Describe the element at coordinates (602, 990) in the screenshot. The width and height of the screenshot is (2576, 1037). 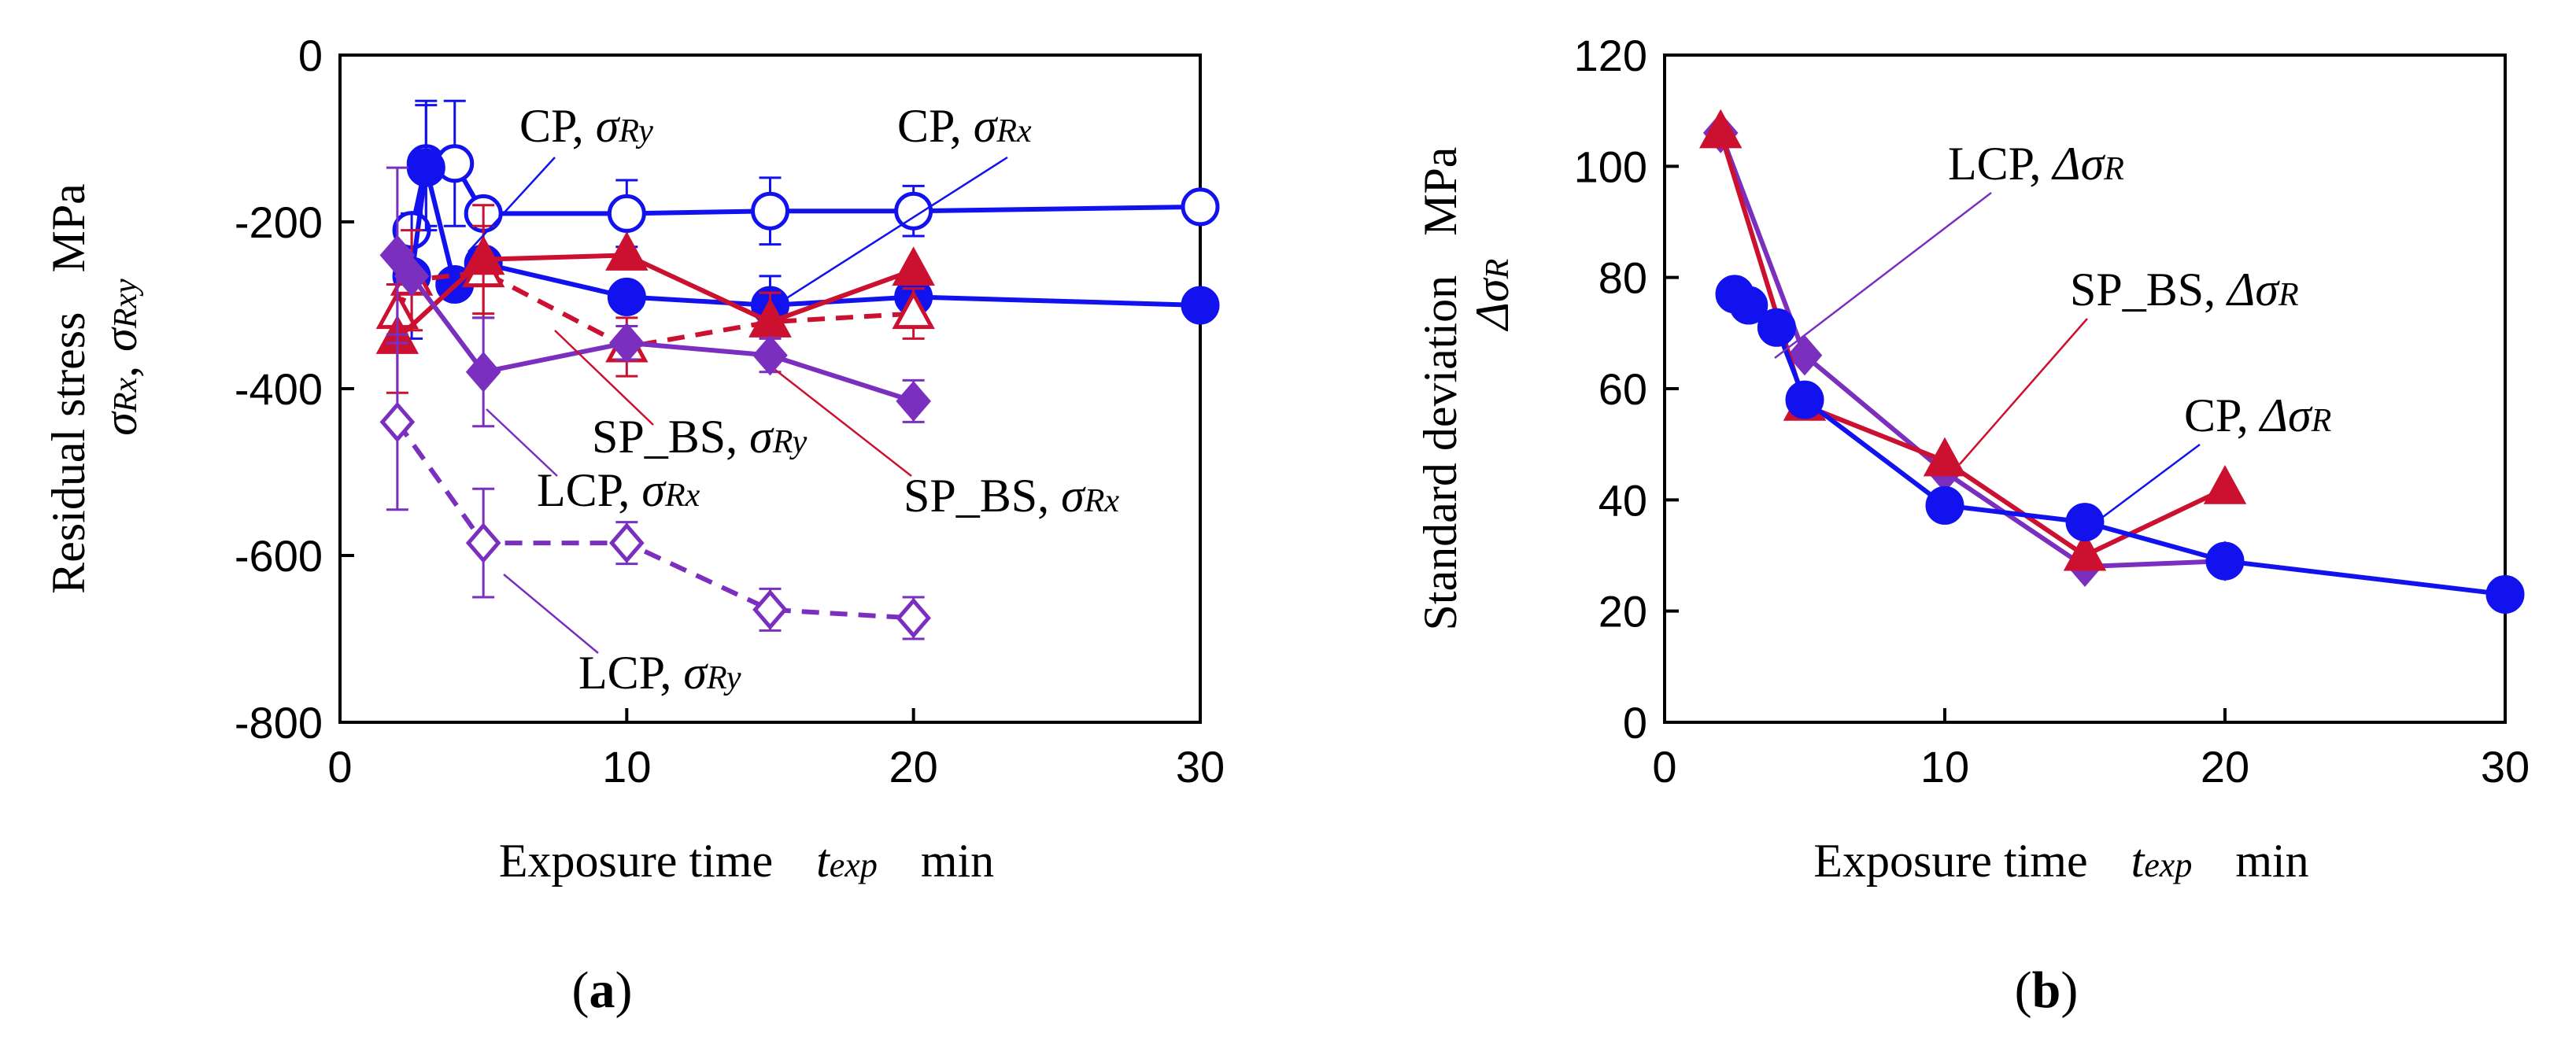
I see `panel-caption: (a)` at that location.